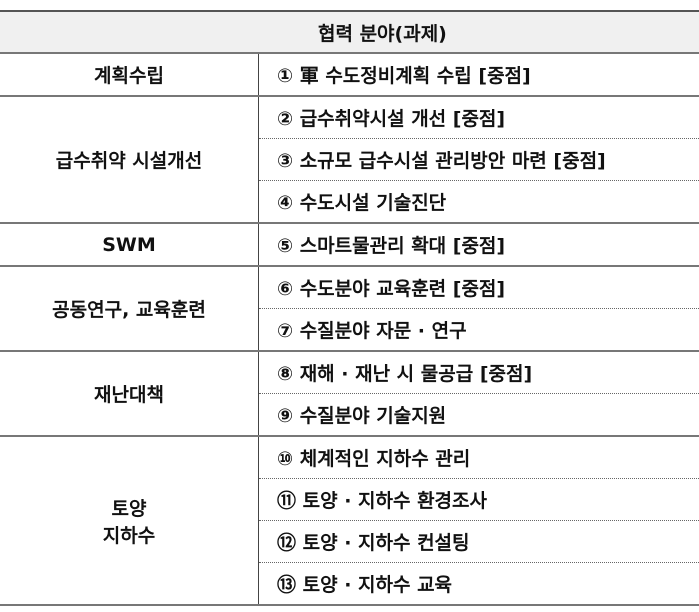  I want to click on task-cell: ⑤ 스마트물관리 확대 [중점], so click(478, 245).